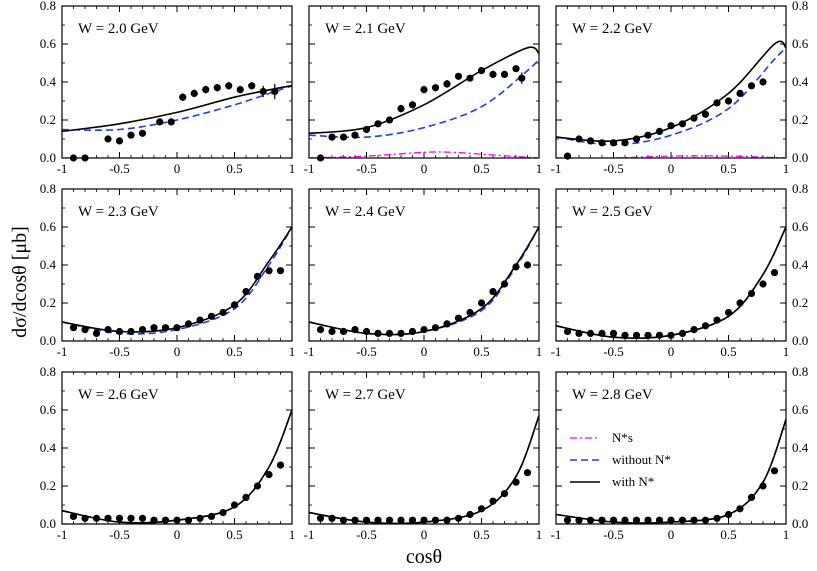 This screenshot has width=817, height=571. What do you see at coordinates (641, 459) in the screenshot?
I see `legend-label: without N*` at bounding box center [641, 459].